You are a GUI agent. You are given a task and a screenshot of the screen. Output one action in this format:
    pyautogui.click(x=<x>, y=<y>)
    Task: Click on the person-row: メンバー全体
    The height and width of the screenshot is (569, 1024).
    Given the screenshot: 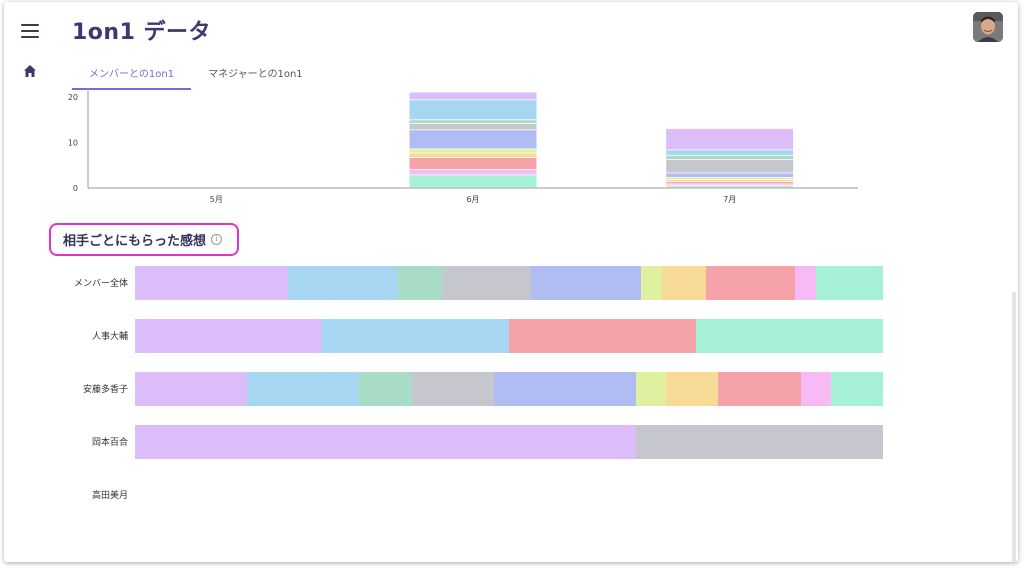 What is the action you would take?
    pyautogui.click(x=511, y=283)
    